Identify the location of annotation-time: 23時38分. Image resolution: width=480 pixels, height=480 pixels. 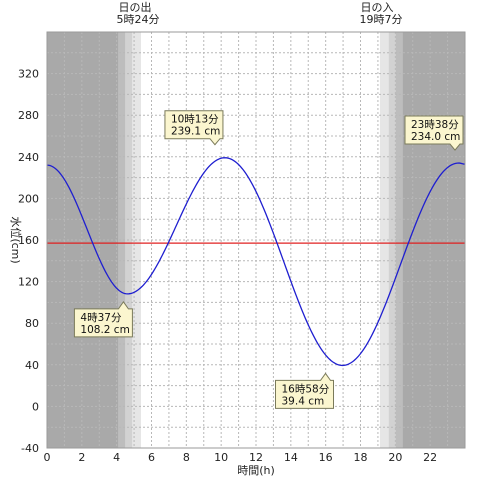
(435, 125).